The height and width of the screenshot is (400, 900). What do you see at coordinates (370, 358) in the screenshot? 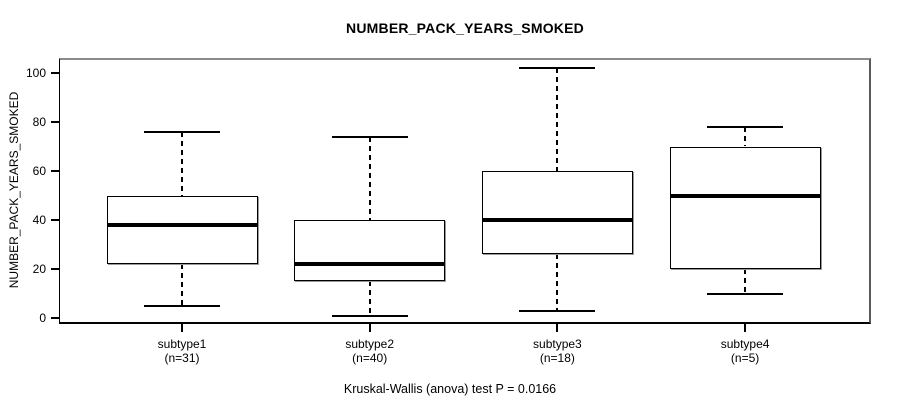
I see `group-n-count: (n=40)` at bounding box center [370, 358].